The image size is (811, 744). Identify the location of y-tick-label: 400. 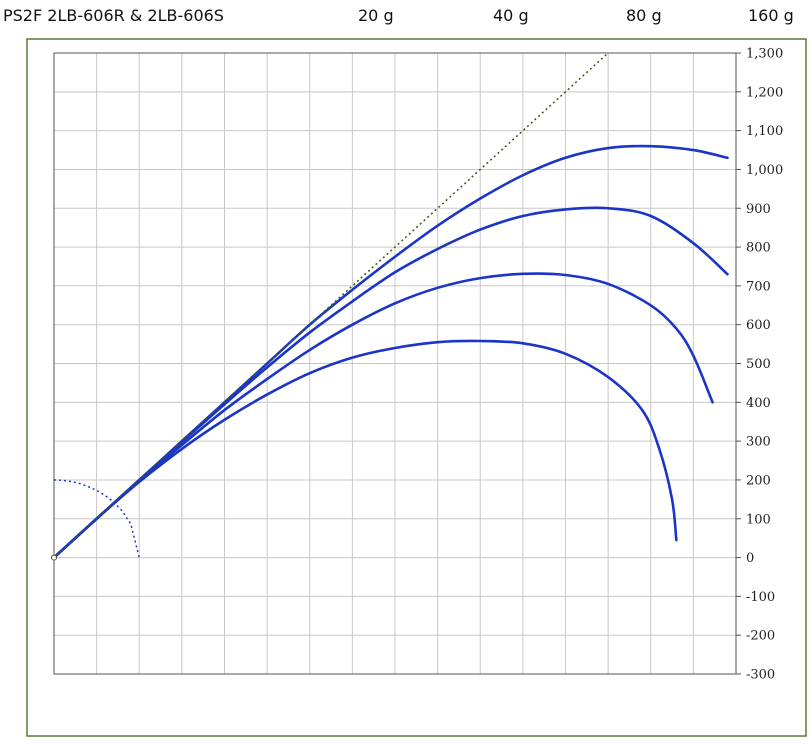
(758, 403).